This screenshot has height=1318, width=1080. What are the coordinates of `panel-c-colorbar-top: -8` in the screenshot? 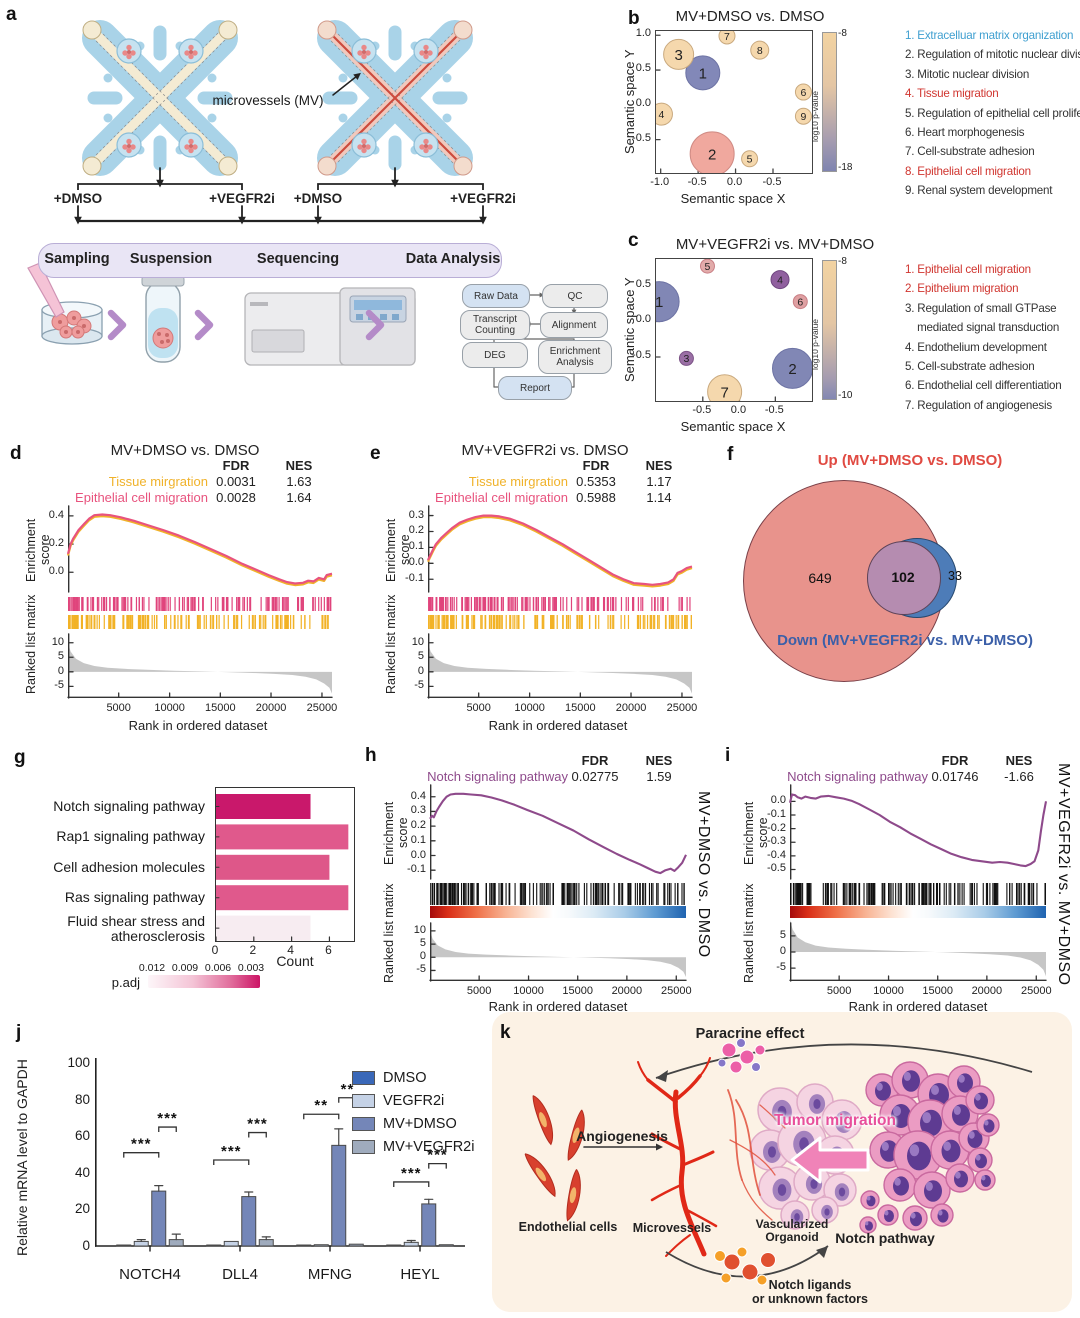 It's located at (842, 261).